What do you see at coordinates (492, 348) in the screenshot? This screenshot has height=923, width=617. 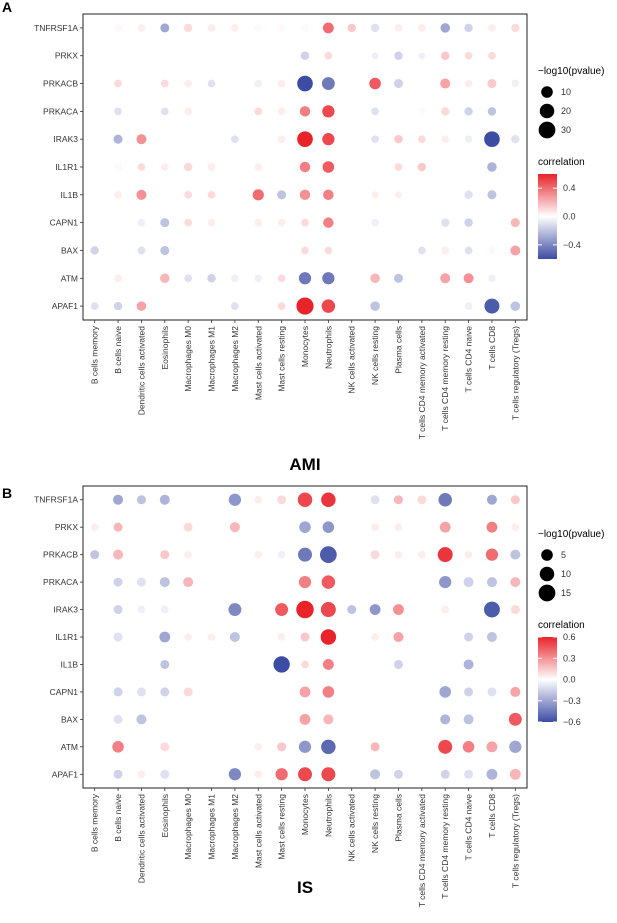 I see `x-tick-label: T cells CD8` at bounding box center [492, 348].